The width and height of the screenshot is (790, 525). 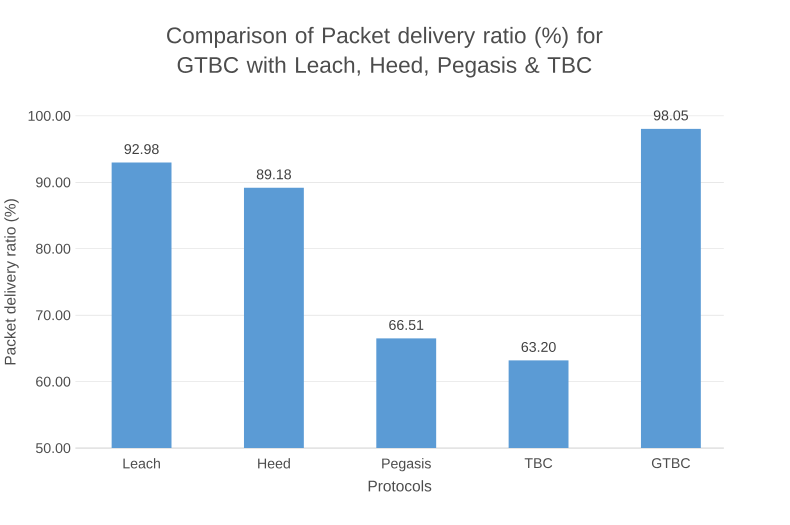 I want to click on x-tick-label: GTBC, so click(x=671, y=463).